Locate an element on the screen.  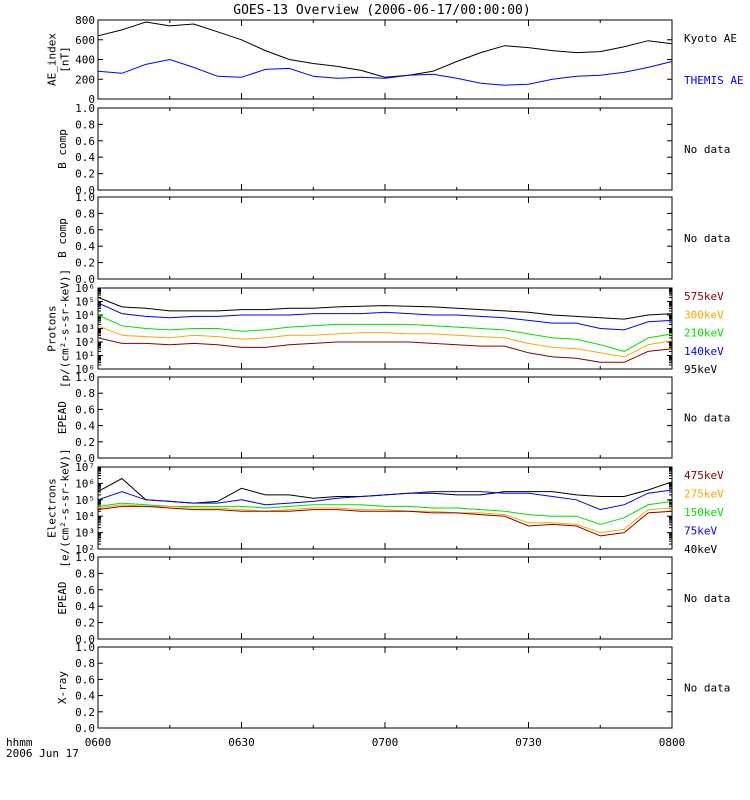
legend-label: 575keV is located at coordinates (704, 296).